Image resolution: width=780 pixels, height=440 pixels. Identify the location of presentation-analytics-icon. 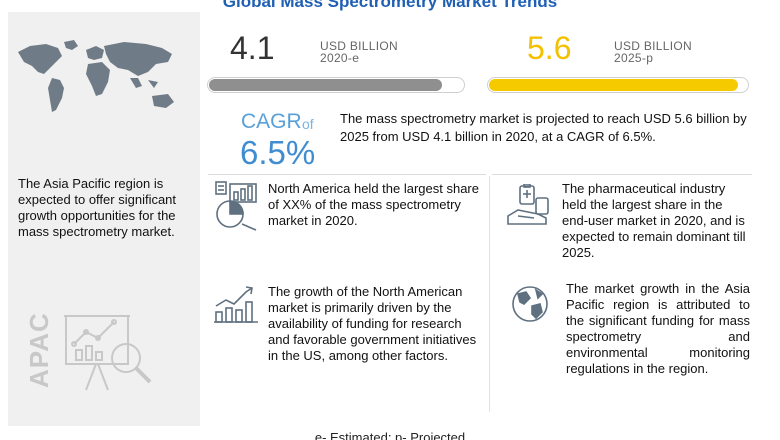
(108, 353).